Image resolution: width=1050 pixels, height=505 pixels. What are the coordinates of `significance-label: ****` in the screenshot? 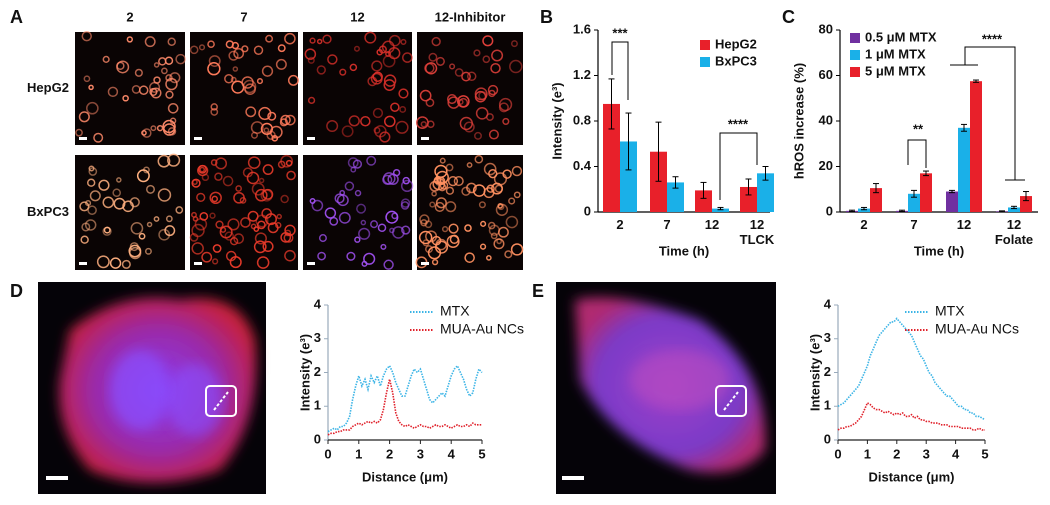 It's located at (738, 123).